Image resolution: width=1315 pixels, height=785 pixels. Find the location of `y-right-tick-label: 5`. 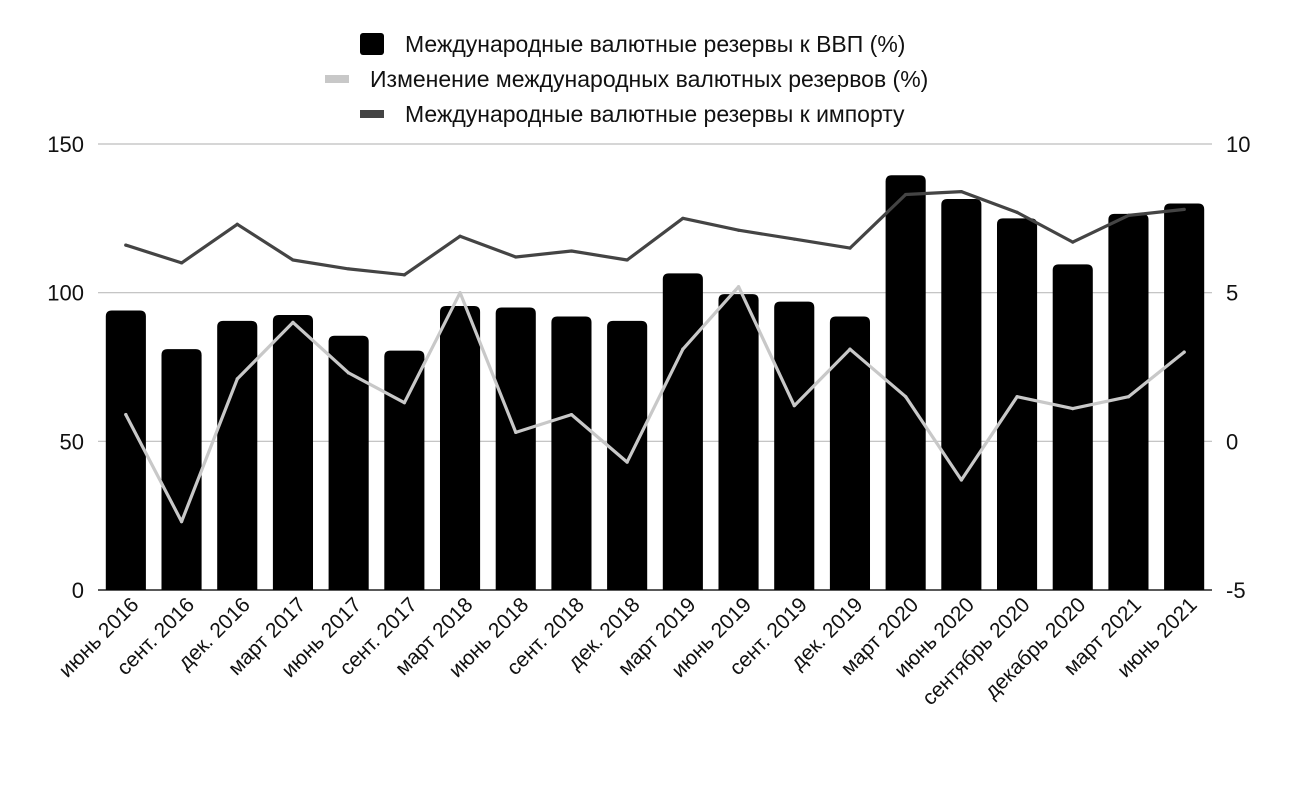

y-right-tick-label: 5 is located at coordinates (1232, 293).